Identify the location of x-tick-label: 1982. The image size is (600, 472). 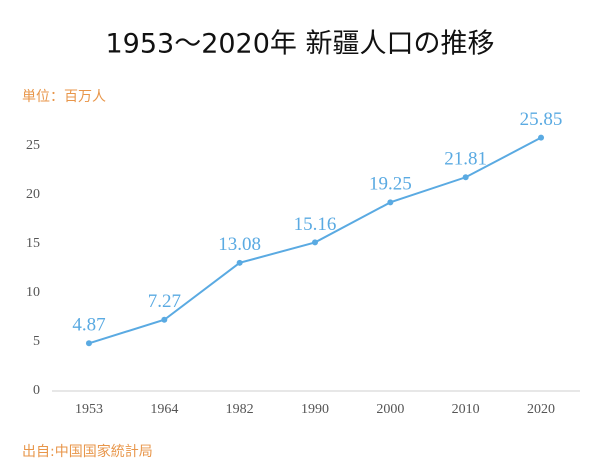
(240, 409).